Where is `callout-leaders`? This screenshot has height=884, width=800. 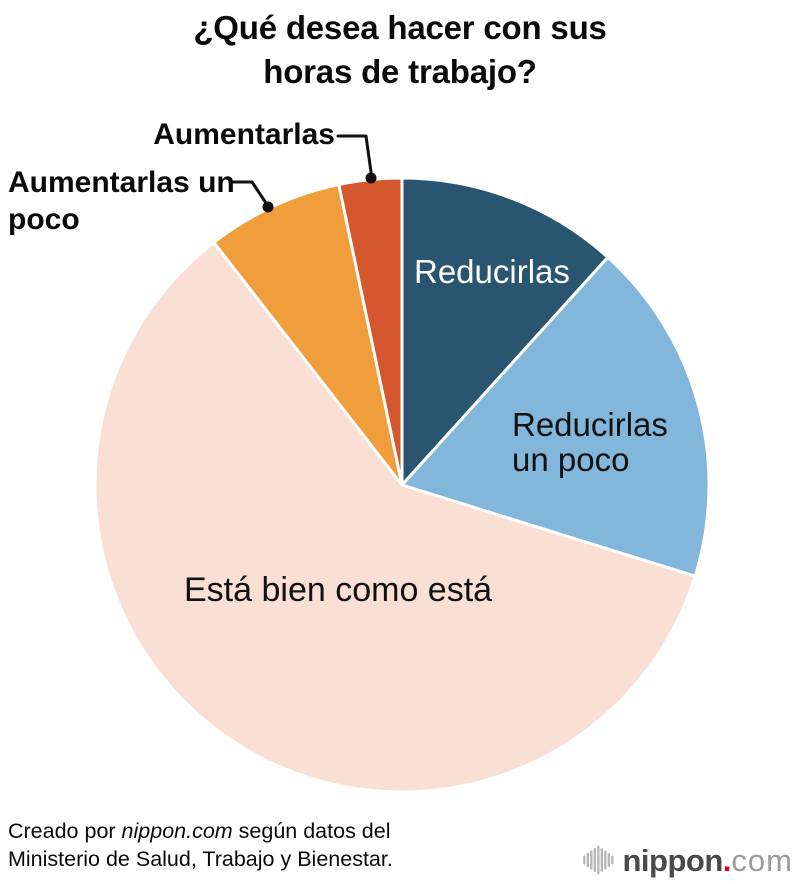 callout-leaders is located at coordinates (302, 173).